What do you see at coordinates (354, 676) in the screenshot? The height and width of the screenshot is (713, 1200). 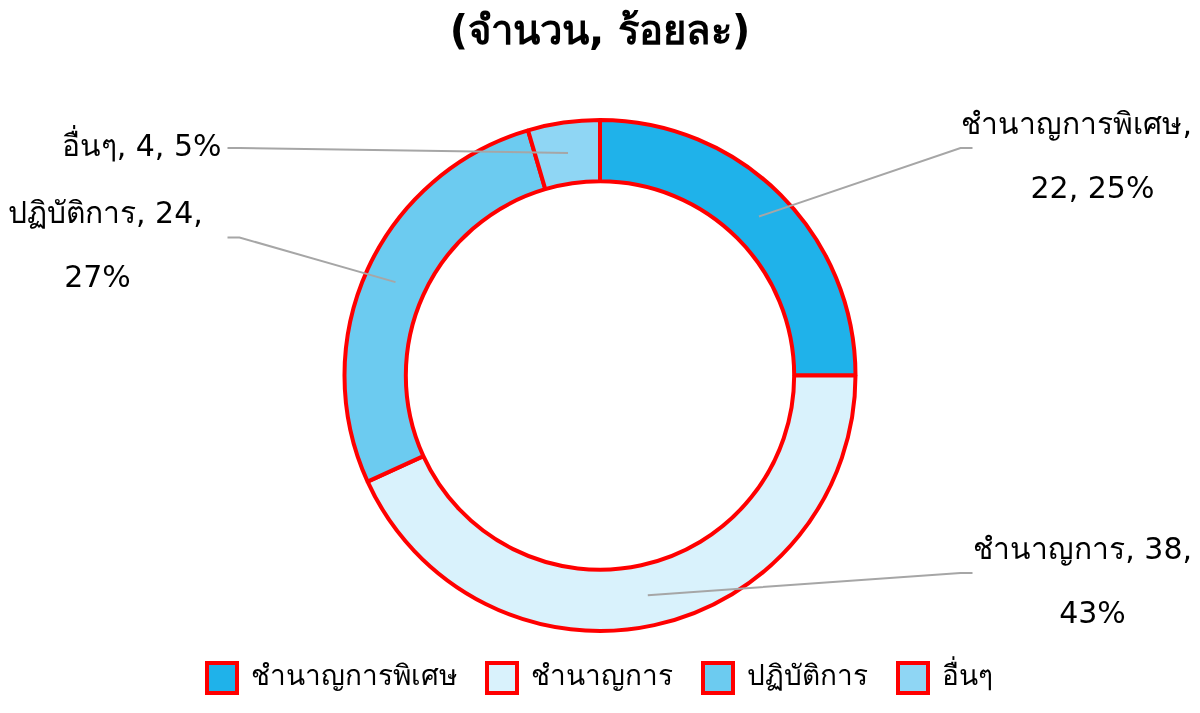 I see `legend-label: ชำนาญการพิเศษ` at bounding box center [354, 676].